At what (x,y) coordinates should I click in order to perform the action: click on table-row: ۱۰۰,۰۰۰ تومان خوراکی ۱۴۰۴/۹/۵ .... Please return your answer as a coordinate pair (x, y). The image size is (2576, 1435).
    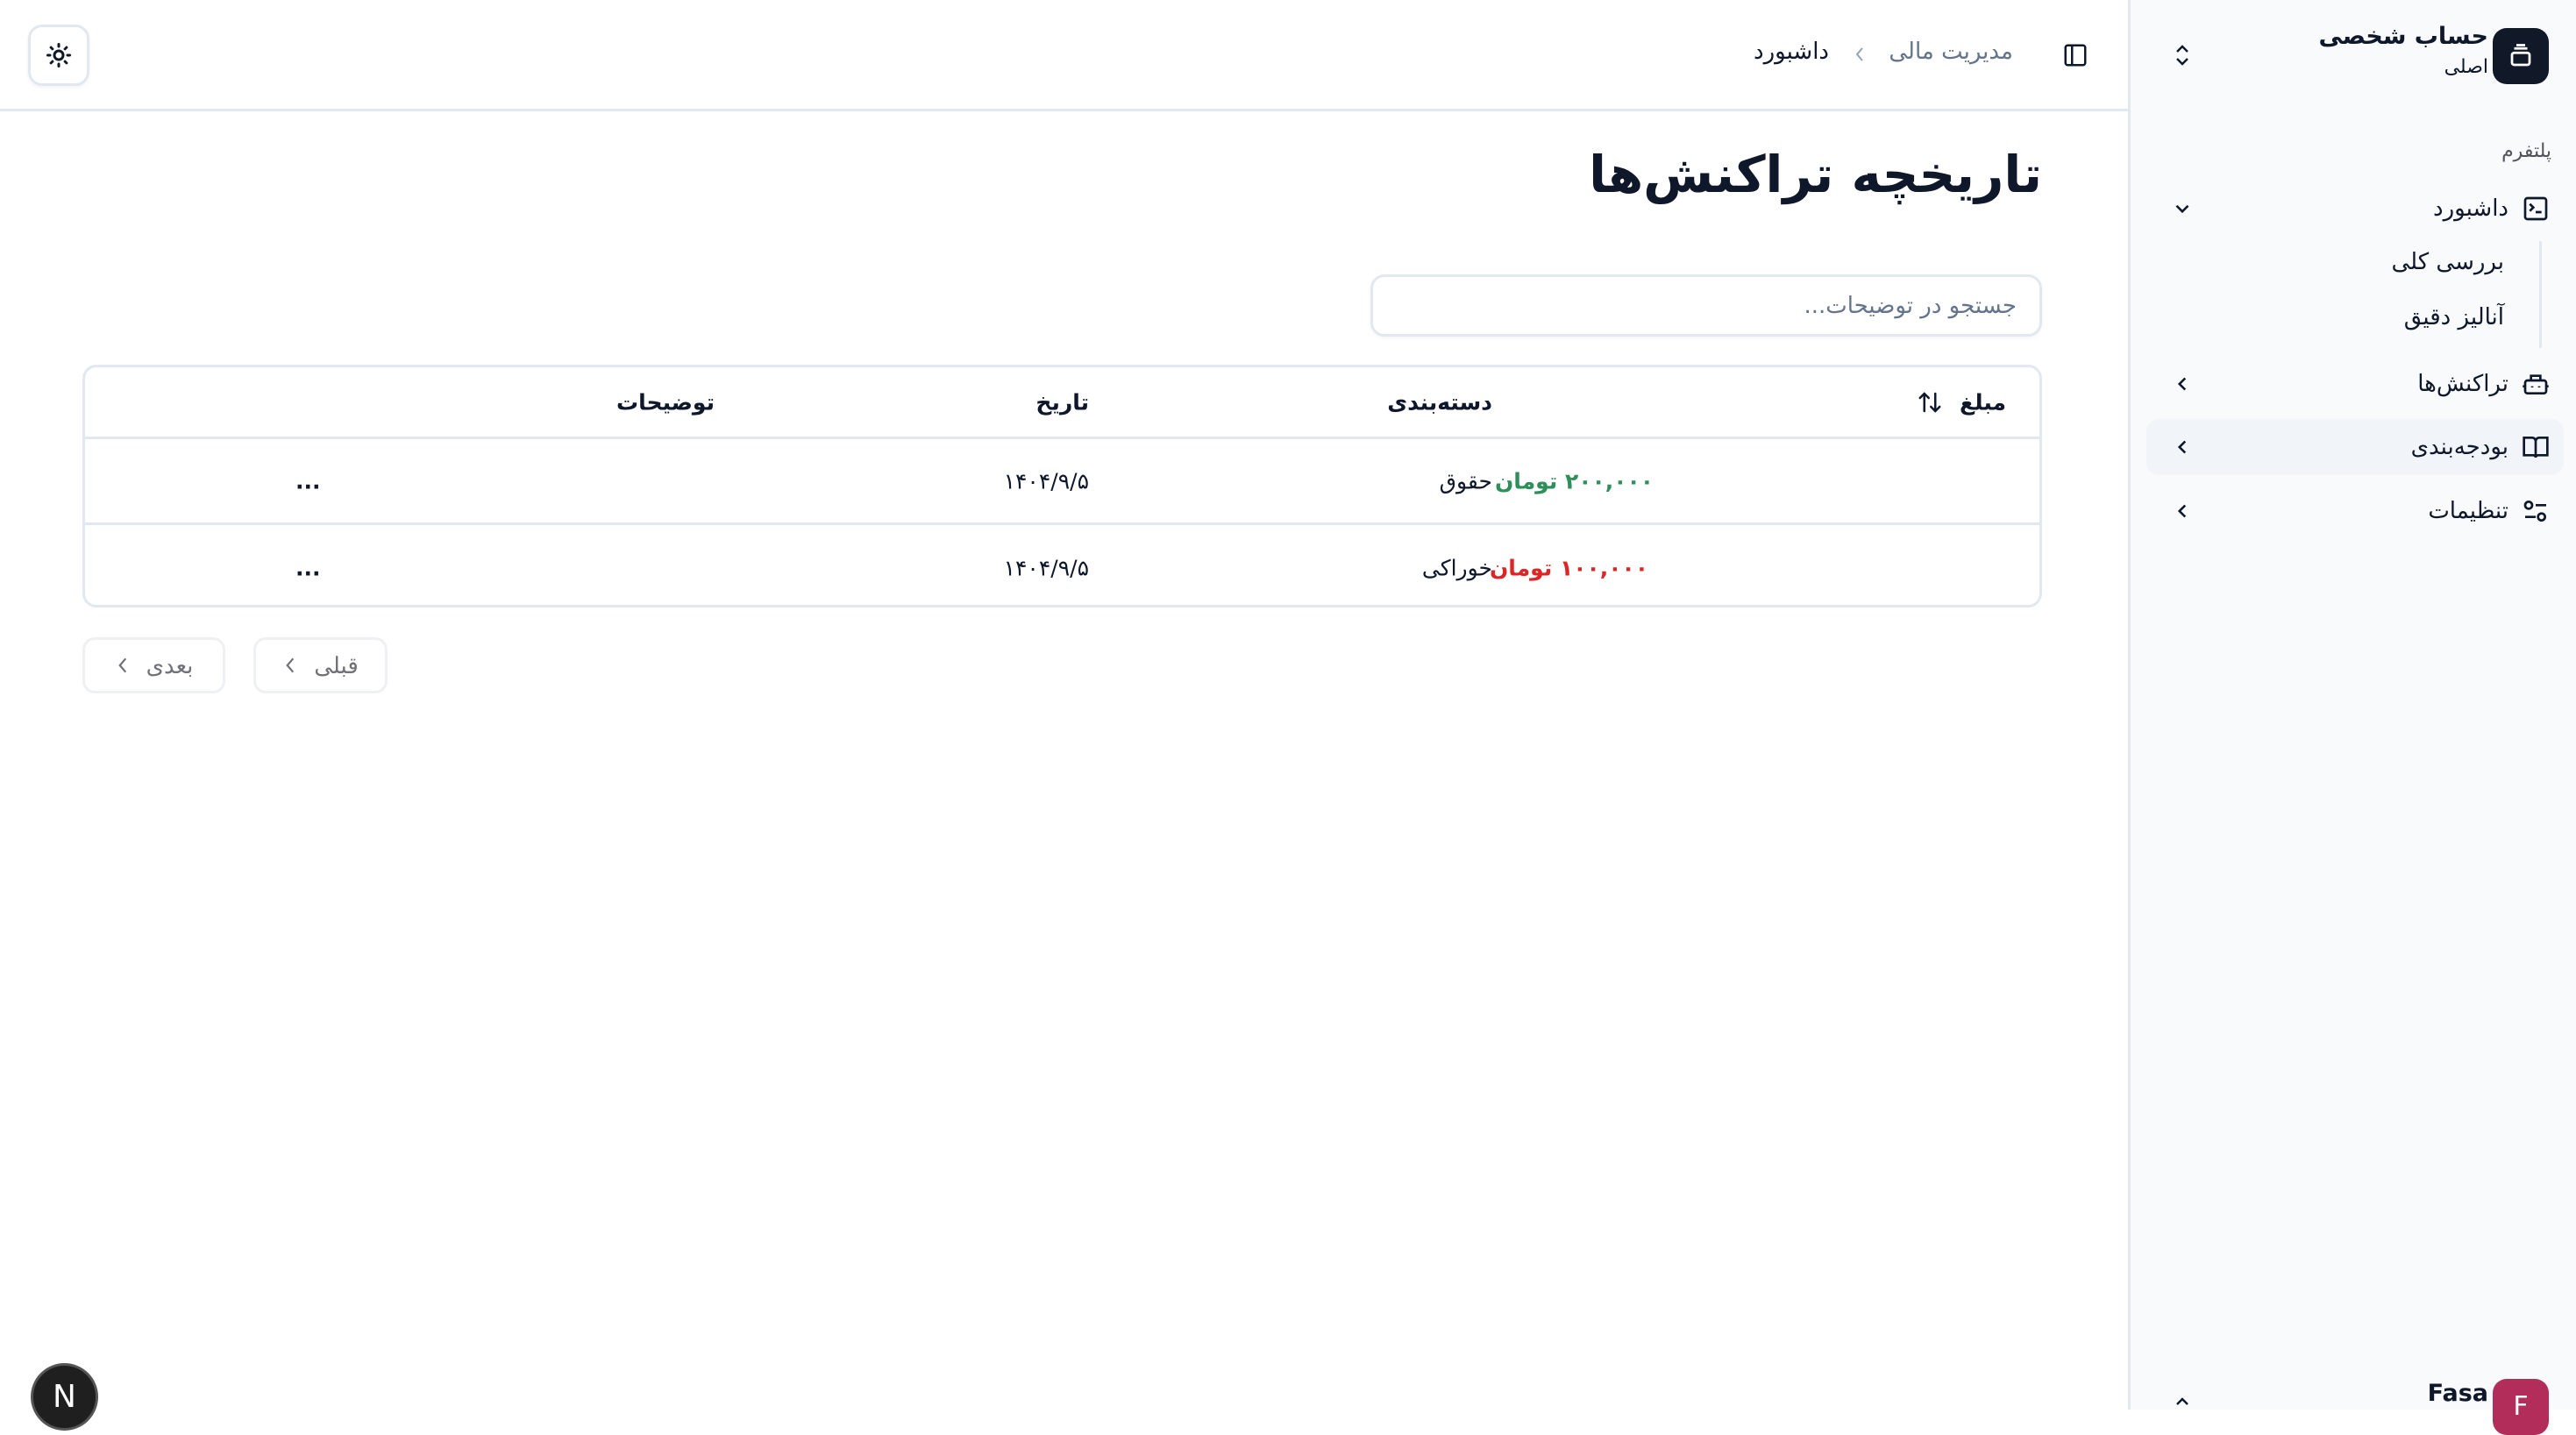
    Looking at the image, I should click on (1062, 565).